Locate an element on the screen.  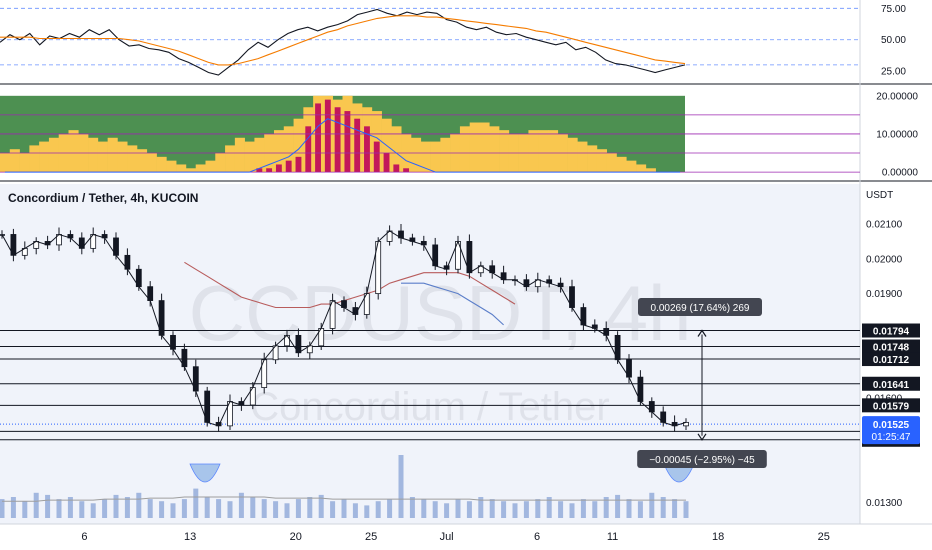
measure-arrow-head-up is located at coordinates (702, 333).